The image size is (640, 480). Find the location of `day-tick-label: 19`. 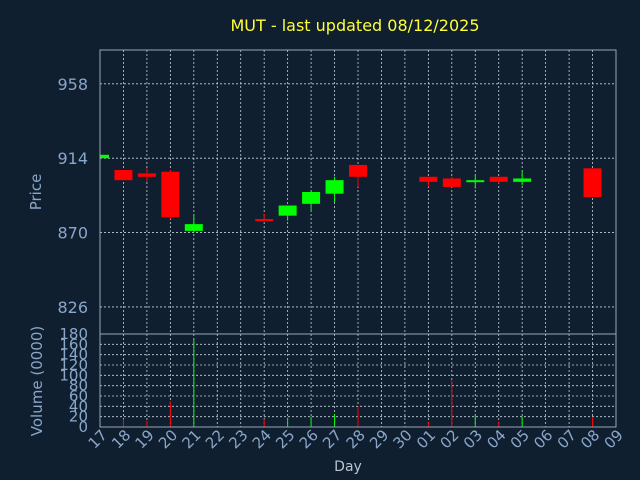

day-tick-label: 19 is located at coordinates (145, 439).